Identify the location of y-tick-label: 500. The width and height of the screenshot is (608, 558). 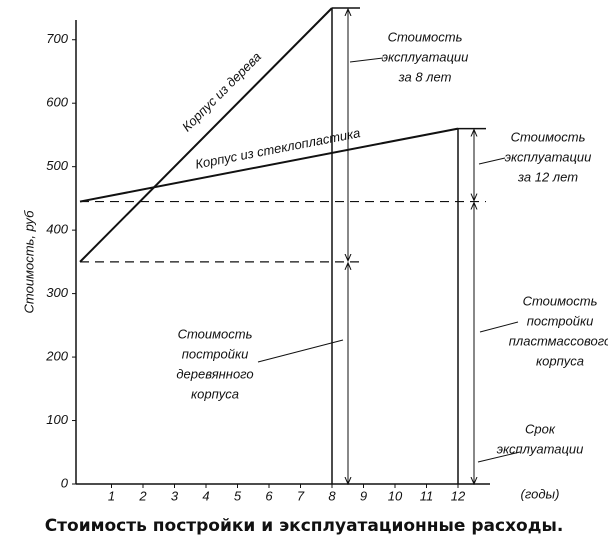
(57, 165).